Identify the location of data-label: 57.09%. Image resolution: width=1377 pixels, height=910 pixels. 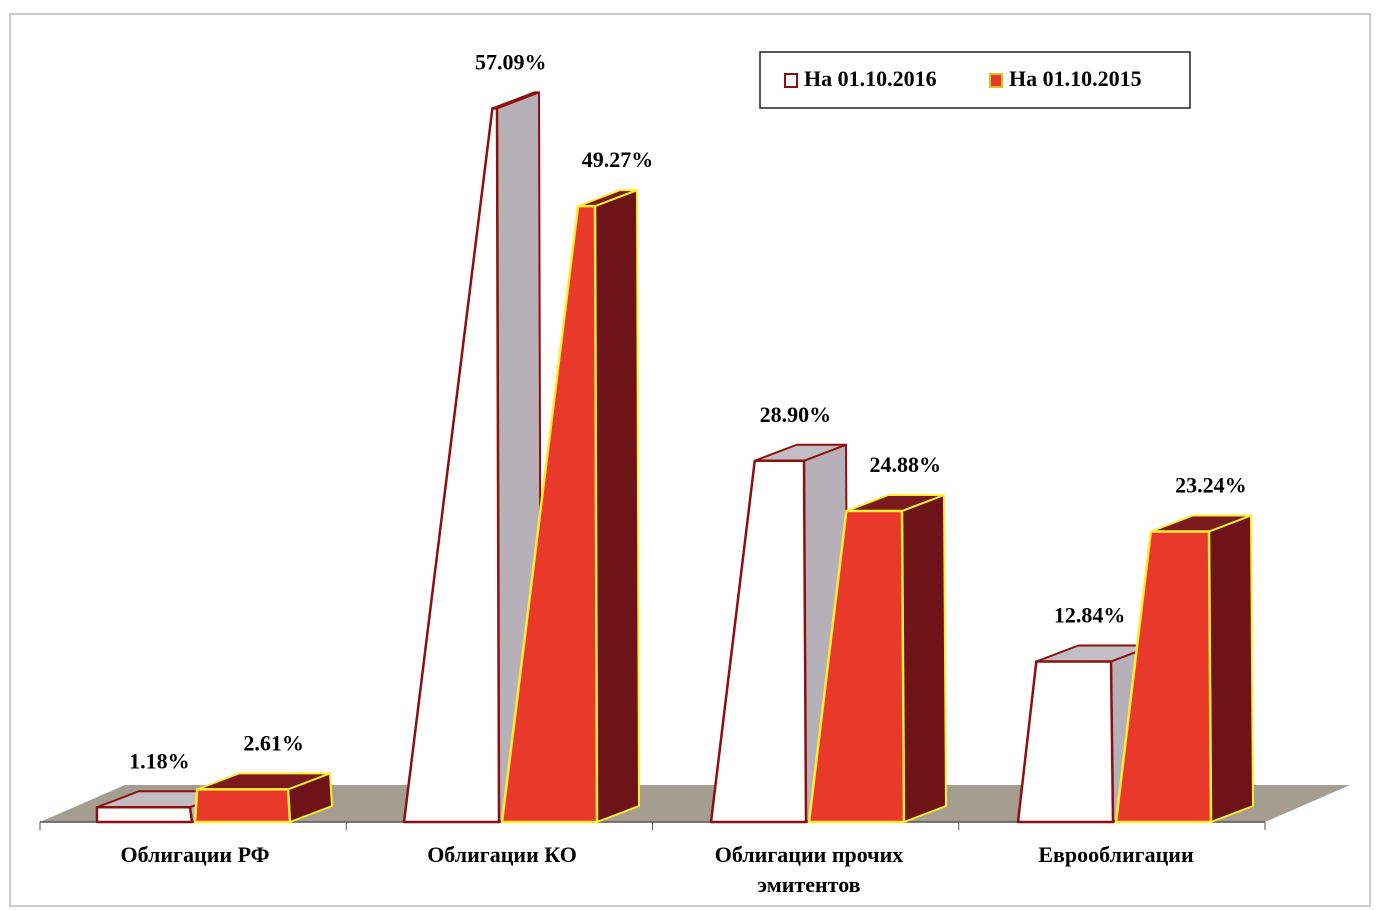
(511, 61).